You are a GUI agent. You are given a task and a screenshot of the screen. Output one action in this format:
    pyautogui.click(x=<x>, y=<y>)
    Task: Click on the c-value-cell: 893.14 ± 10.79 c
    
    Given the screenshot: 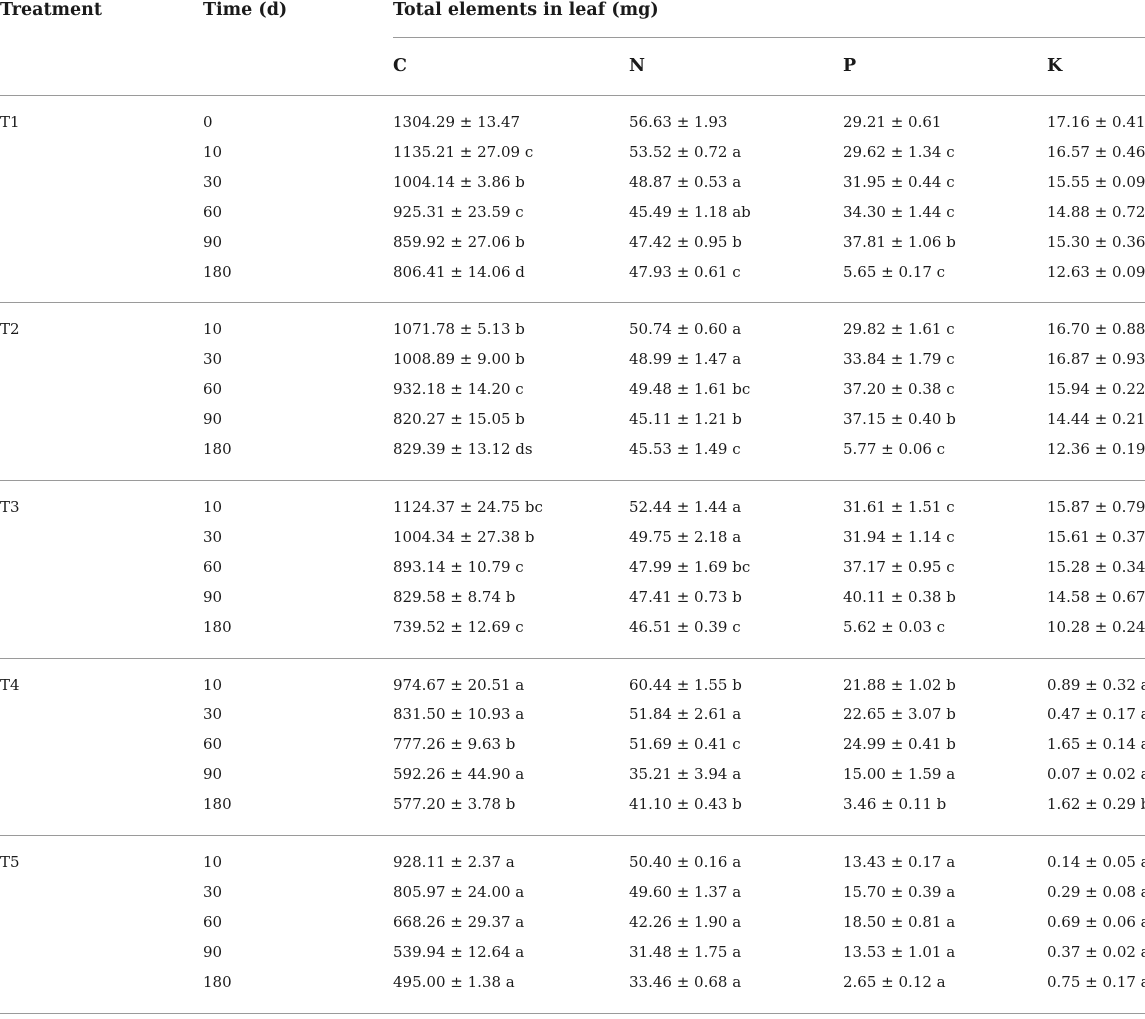 What is the action you would take?
    pyautogui.click(x=458, y=566)
    